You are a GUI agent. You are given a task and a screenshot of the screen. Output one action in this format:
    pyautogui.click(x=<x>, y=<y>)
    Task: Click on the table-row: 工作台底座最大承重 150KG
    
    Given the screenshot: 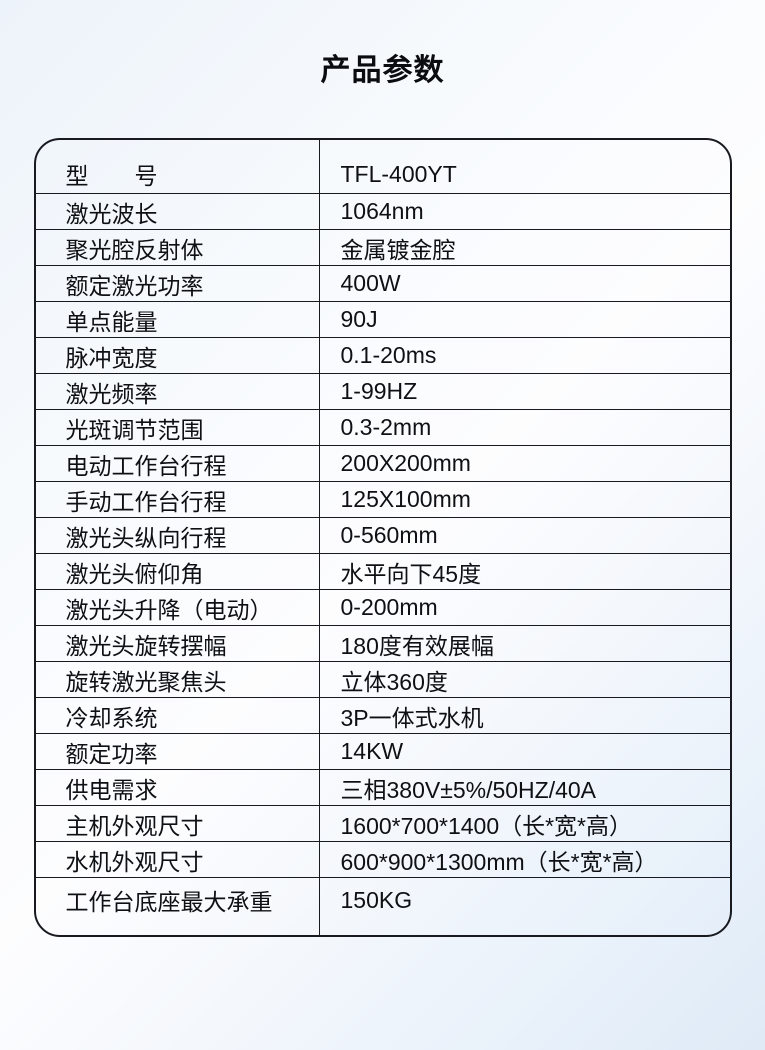 What is the action you would take?
    pyautogui.click(x=382, y=906)
    